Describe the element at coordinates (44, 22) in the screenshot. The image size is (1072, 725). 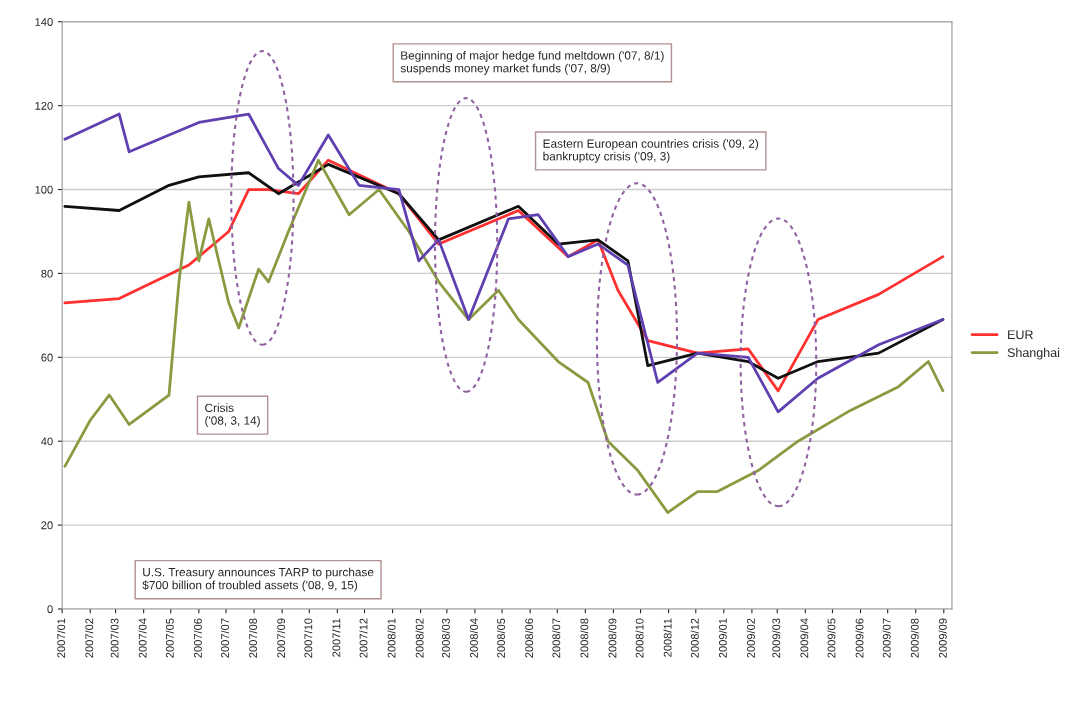
I see `y-tick-label: 140` at that location.